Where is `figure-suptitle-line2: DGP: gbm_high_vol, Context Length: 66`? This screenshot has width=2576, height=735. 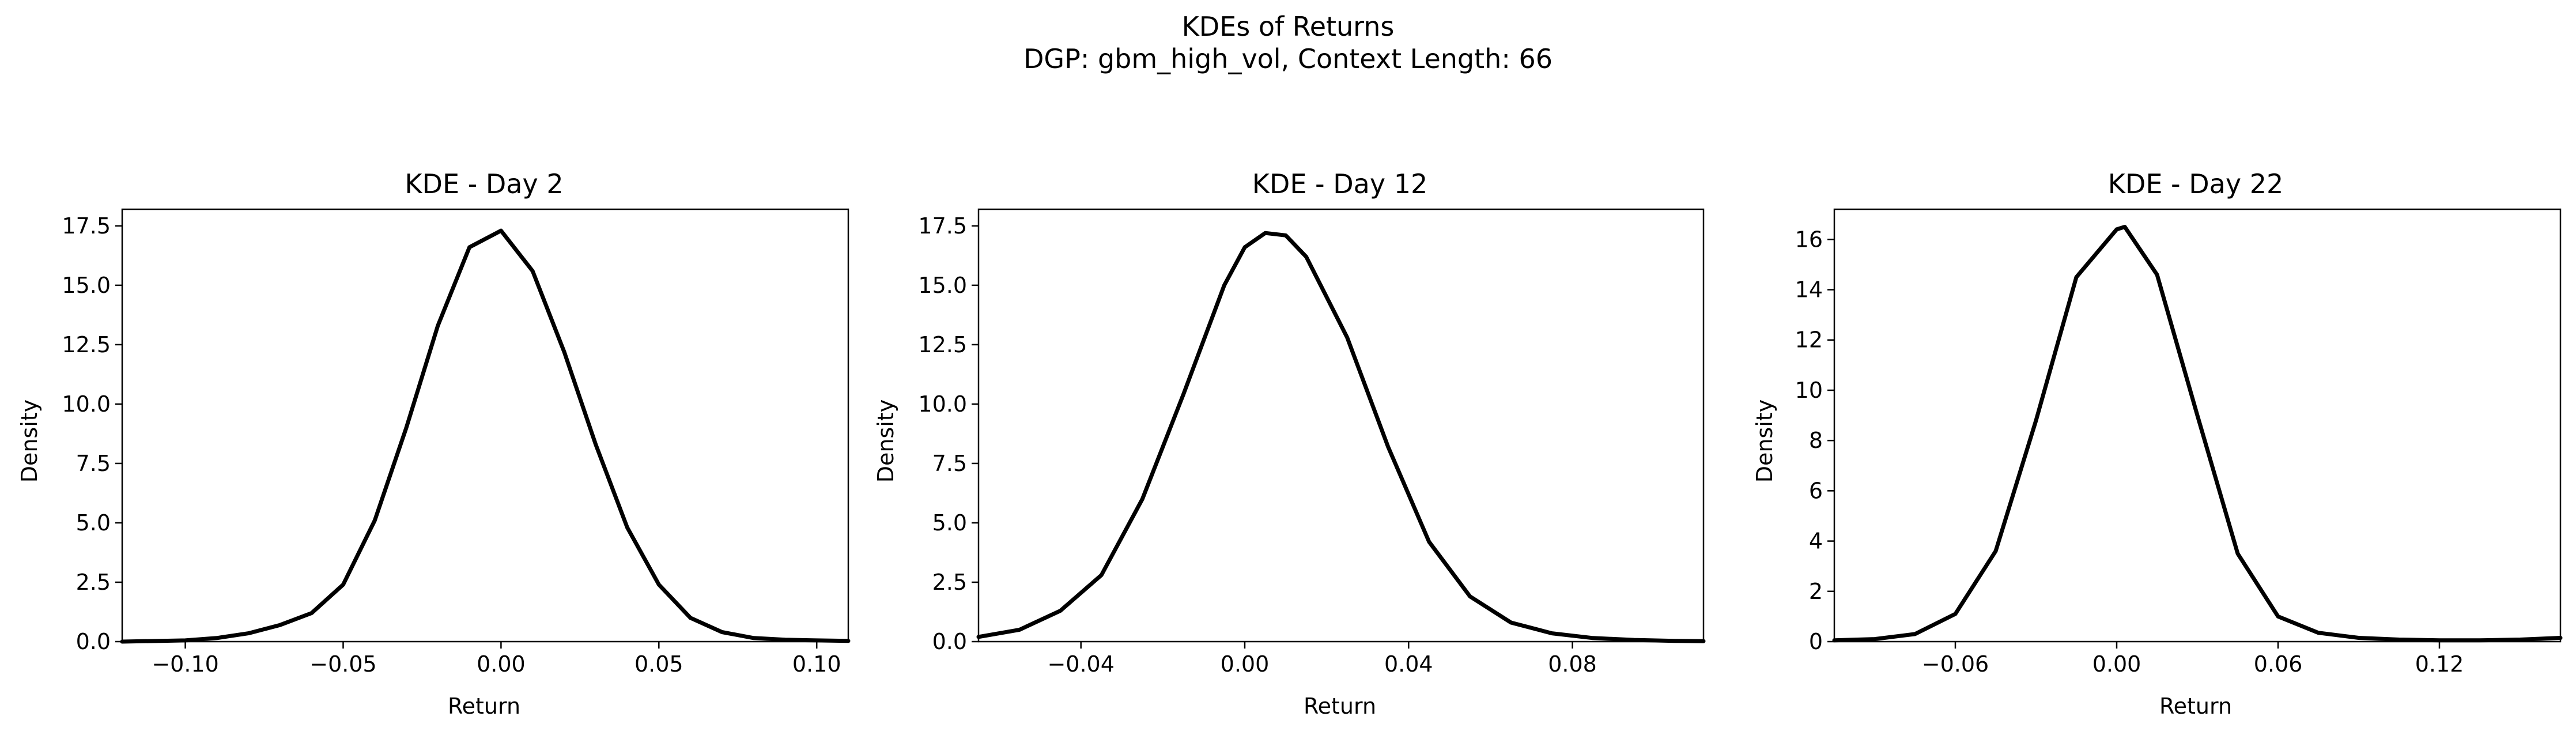 figure-suptitle-line2: DGP: gbm_high_vol, Context Length: 66 is located at coordinates (1288, 58).